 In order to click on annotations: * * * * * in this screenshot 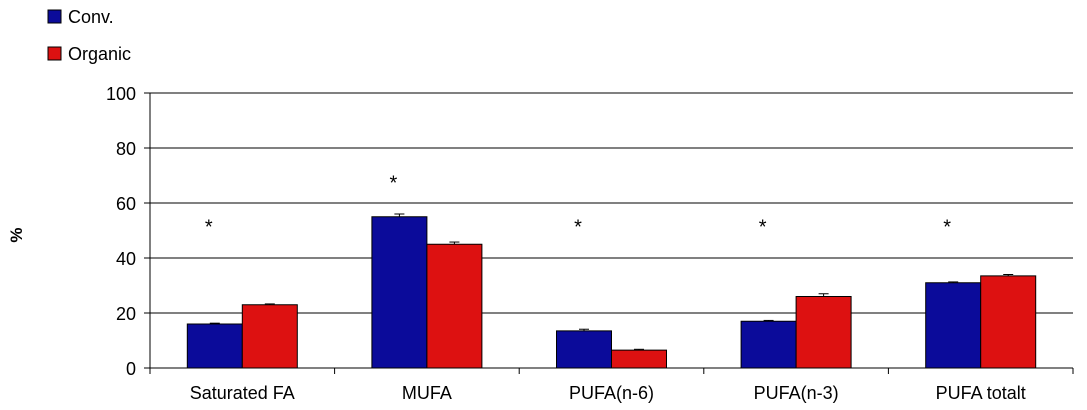, I will do `click(578, 206)`.